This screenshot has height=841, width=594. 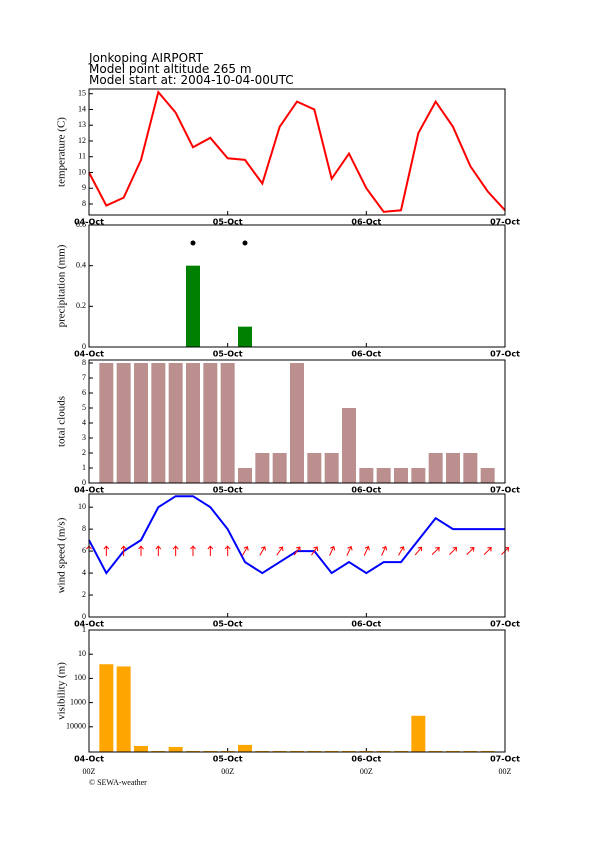 What do you see at coordinates (81, 224) in the screenshot?
I see `y-tick-label: 0.6` at bounding box center [81, 224].